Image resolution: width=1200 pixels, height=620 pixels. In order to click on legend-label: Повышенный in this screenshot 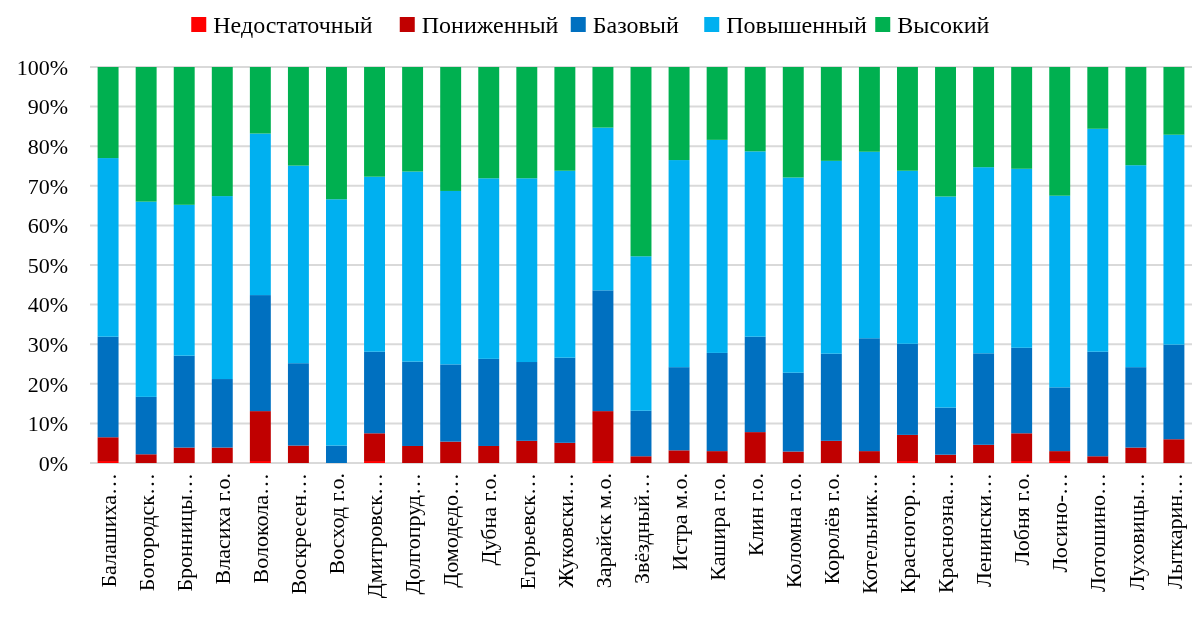, I will do `click(796, 25)`.